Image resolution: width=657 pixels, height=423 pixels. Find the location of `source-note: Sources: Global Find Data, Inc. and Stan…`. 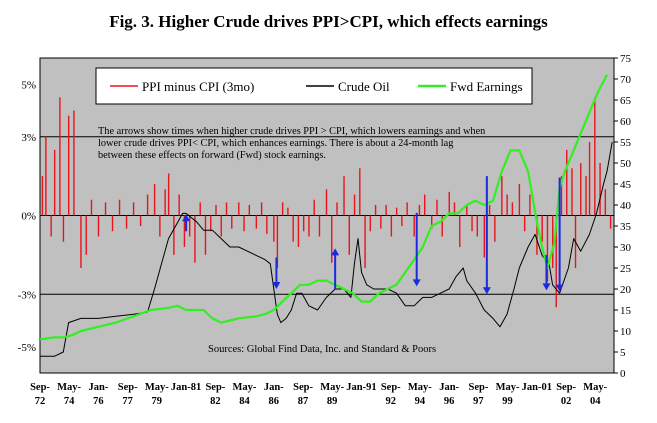

source-note: Sources: Global Find Data, Inc. and Stan… is located at coordinates (322, 349).